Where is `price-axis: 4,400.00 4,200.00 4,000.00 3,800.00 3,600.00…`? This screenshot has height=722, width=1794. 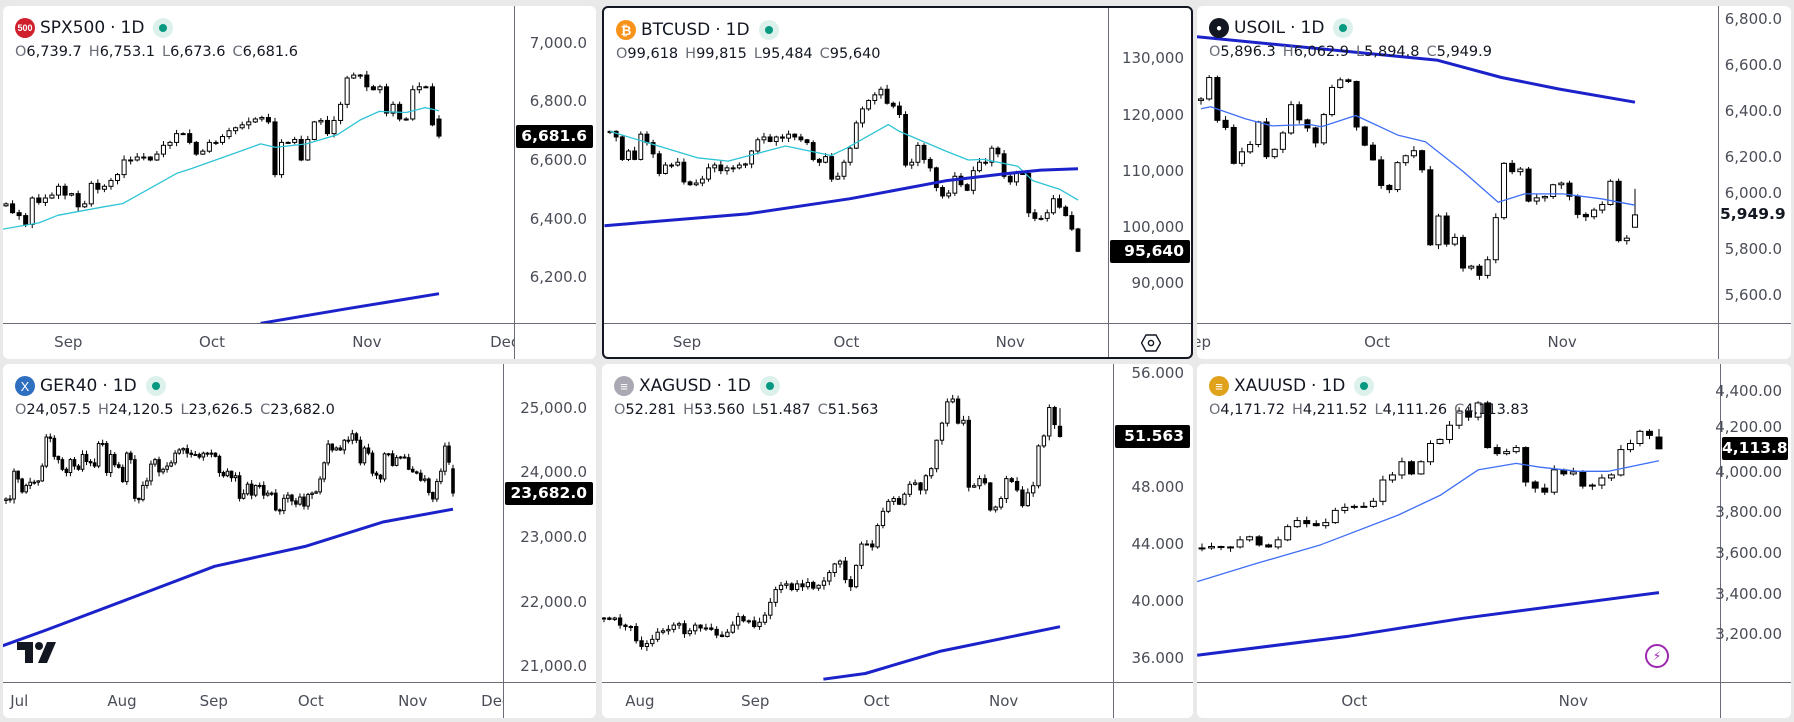
price-axis: 4,400.00 4,200.00 4,000.00 3,800.00 3,600.00… is located at coordinates (1753, 523).